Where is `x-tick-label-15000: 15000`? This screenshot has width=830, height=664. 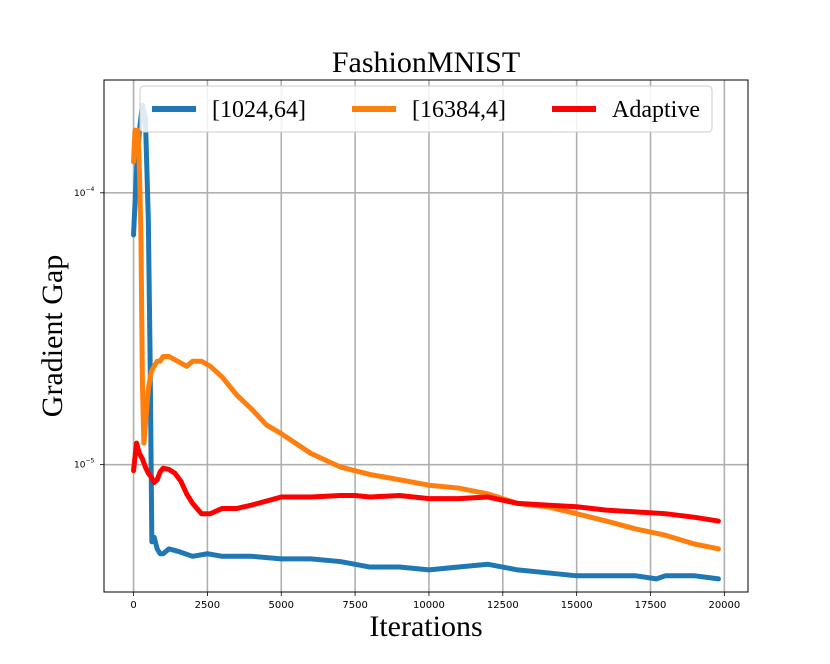
x-tick-label-15000: 15000 is located at coordinates (577, 605).